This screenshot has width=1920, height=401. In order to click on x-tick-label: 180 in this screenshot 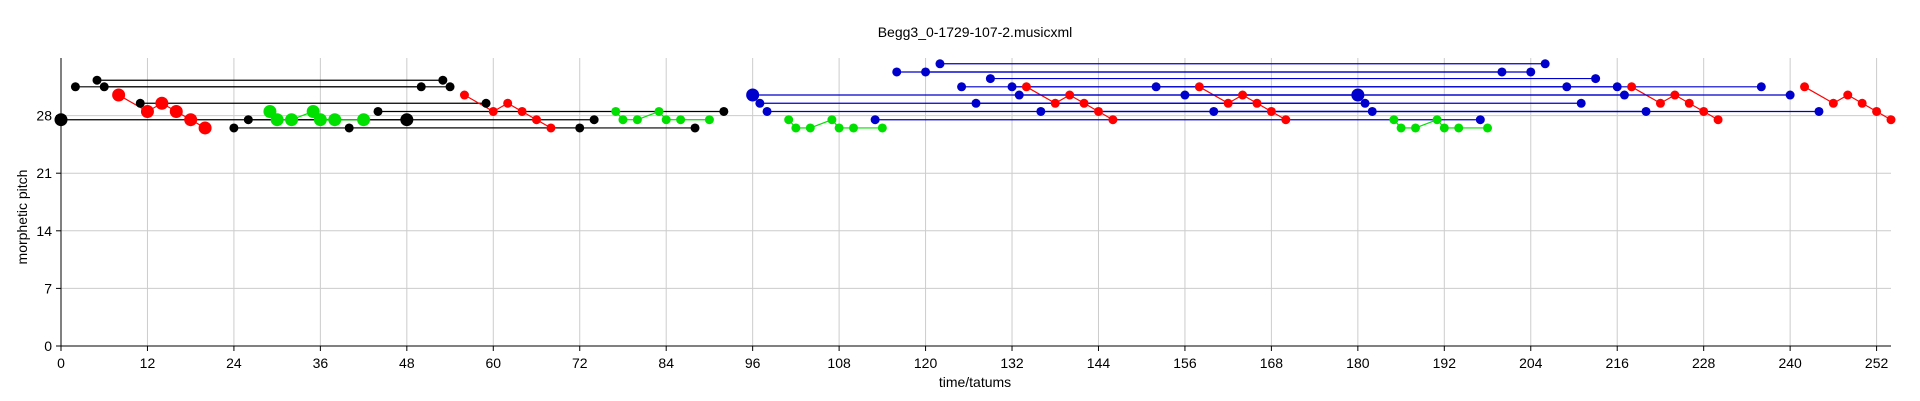, I will do `click(1358, 363)`.